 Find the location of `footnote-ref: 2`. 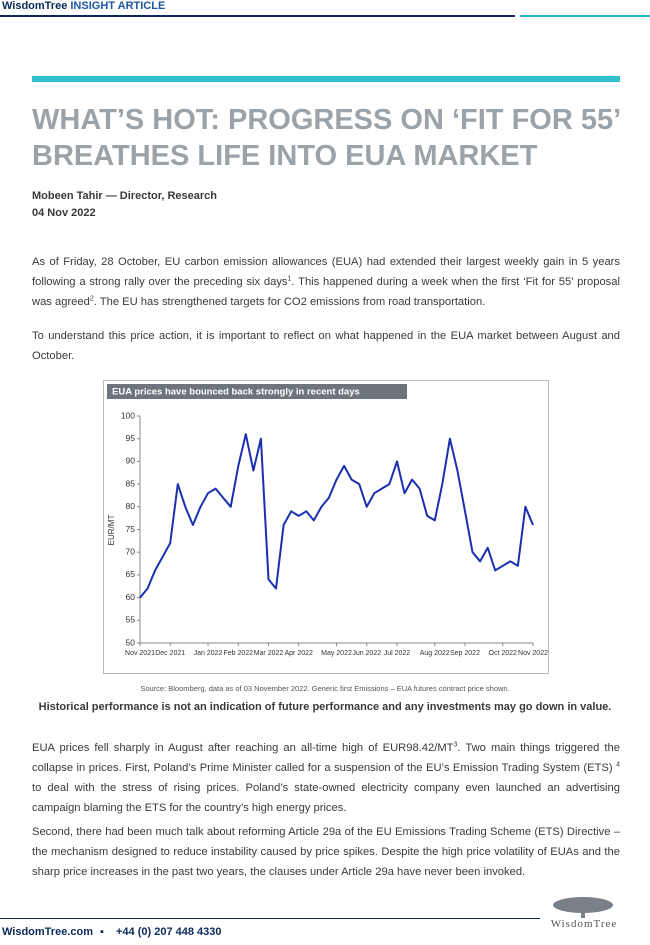

footnote-ref: 2 is located at coordinates (91, 299).